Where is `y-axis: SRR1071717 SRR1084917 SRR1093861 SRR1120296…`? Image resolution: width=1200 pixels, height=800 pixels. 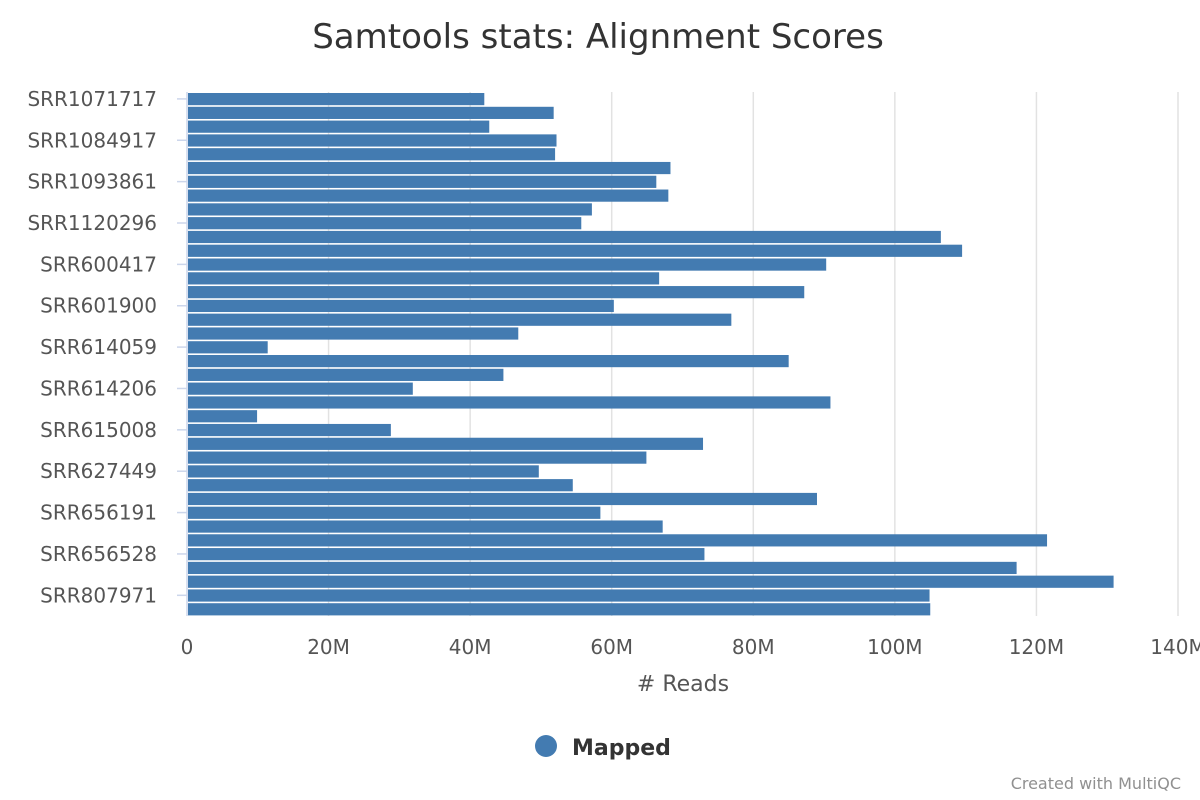 y-axis: SRR1071717 SRR1084917 SRR1093861 SRR1120296… is located at coordinates (107, 347).